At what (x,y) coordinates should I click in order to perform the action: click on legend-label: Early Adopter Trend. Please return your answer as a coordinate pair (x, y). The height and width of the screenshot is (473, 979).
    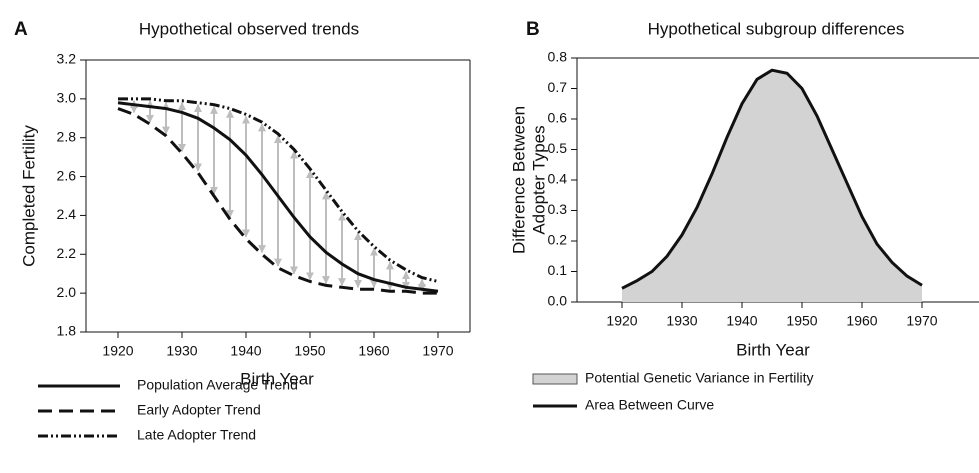
    Looking at the image, I should click on (199, 410).